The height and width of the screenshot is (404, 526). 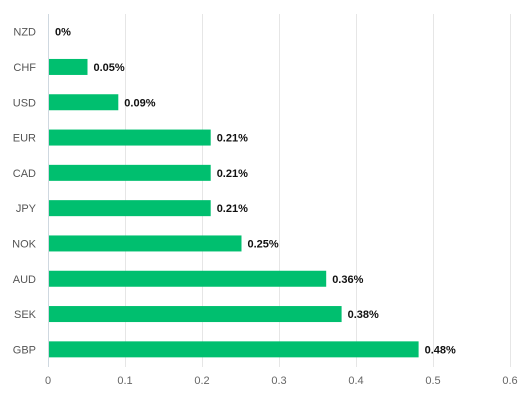 I want to click on bar-jpy, so click(x=130, y=208).